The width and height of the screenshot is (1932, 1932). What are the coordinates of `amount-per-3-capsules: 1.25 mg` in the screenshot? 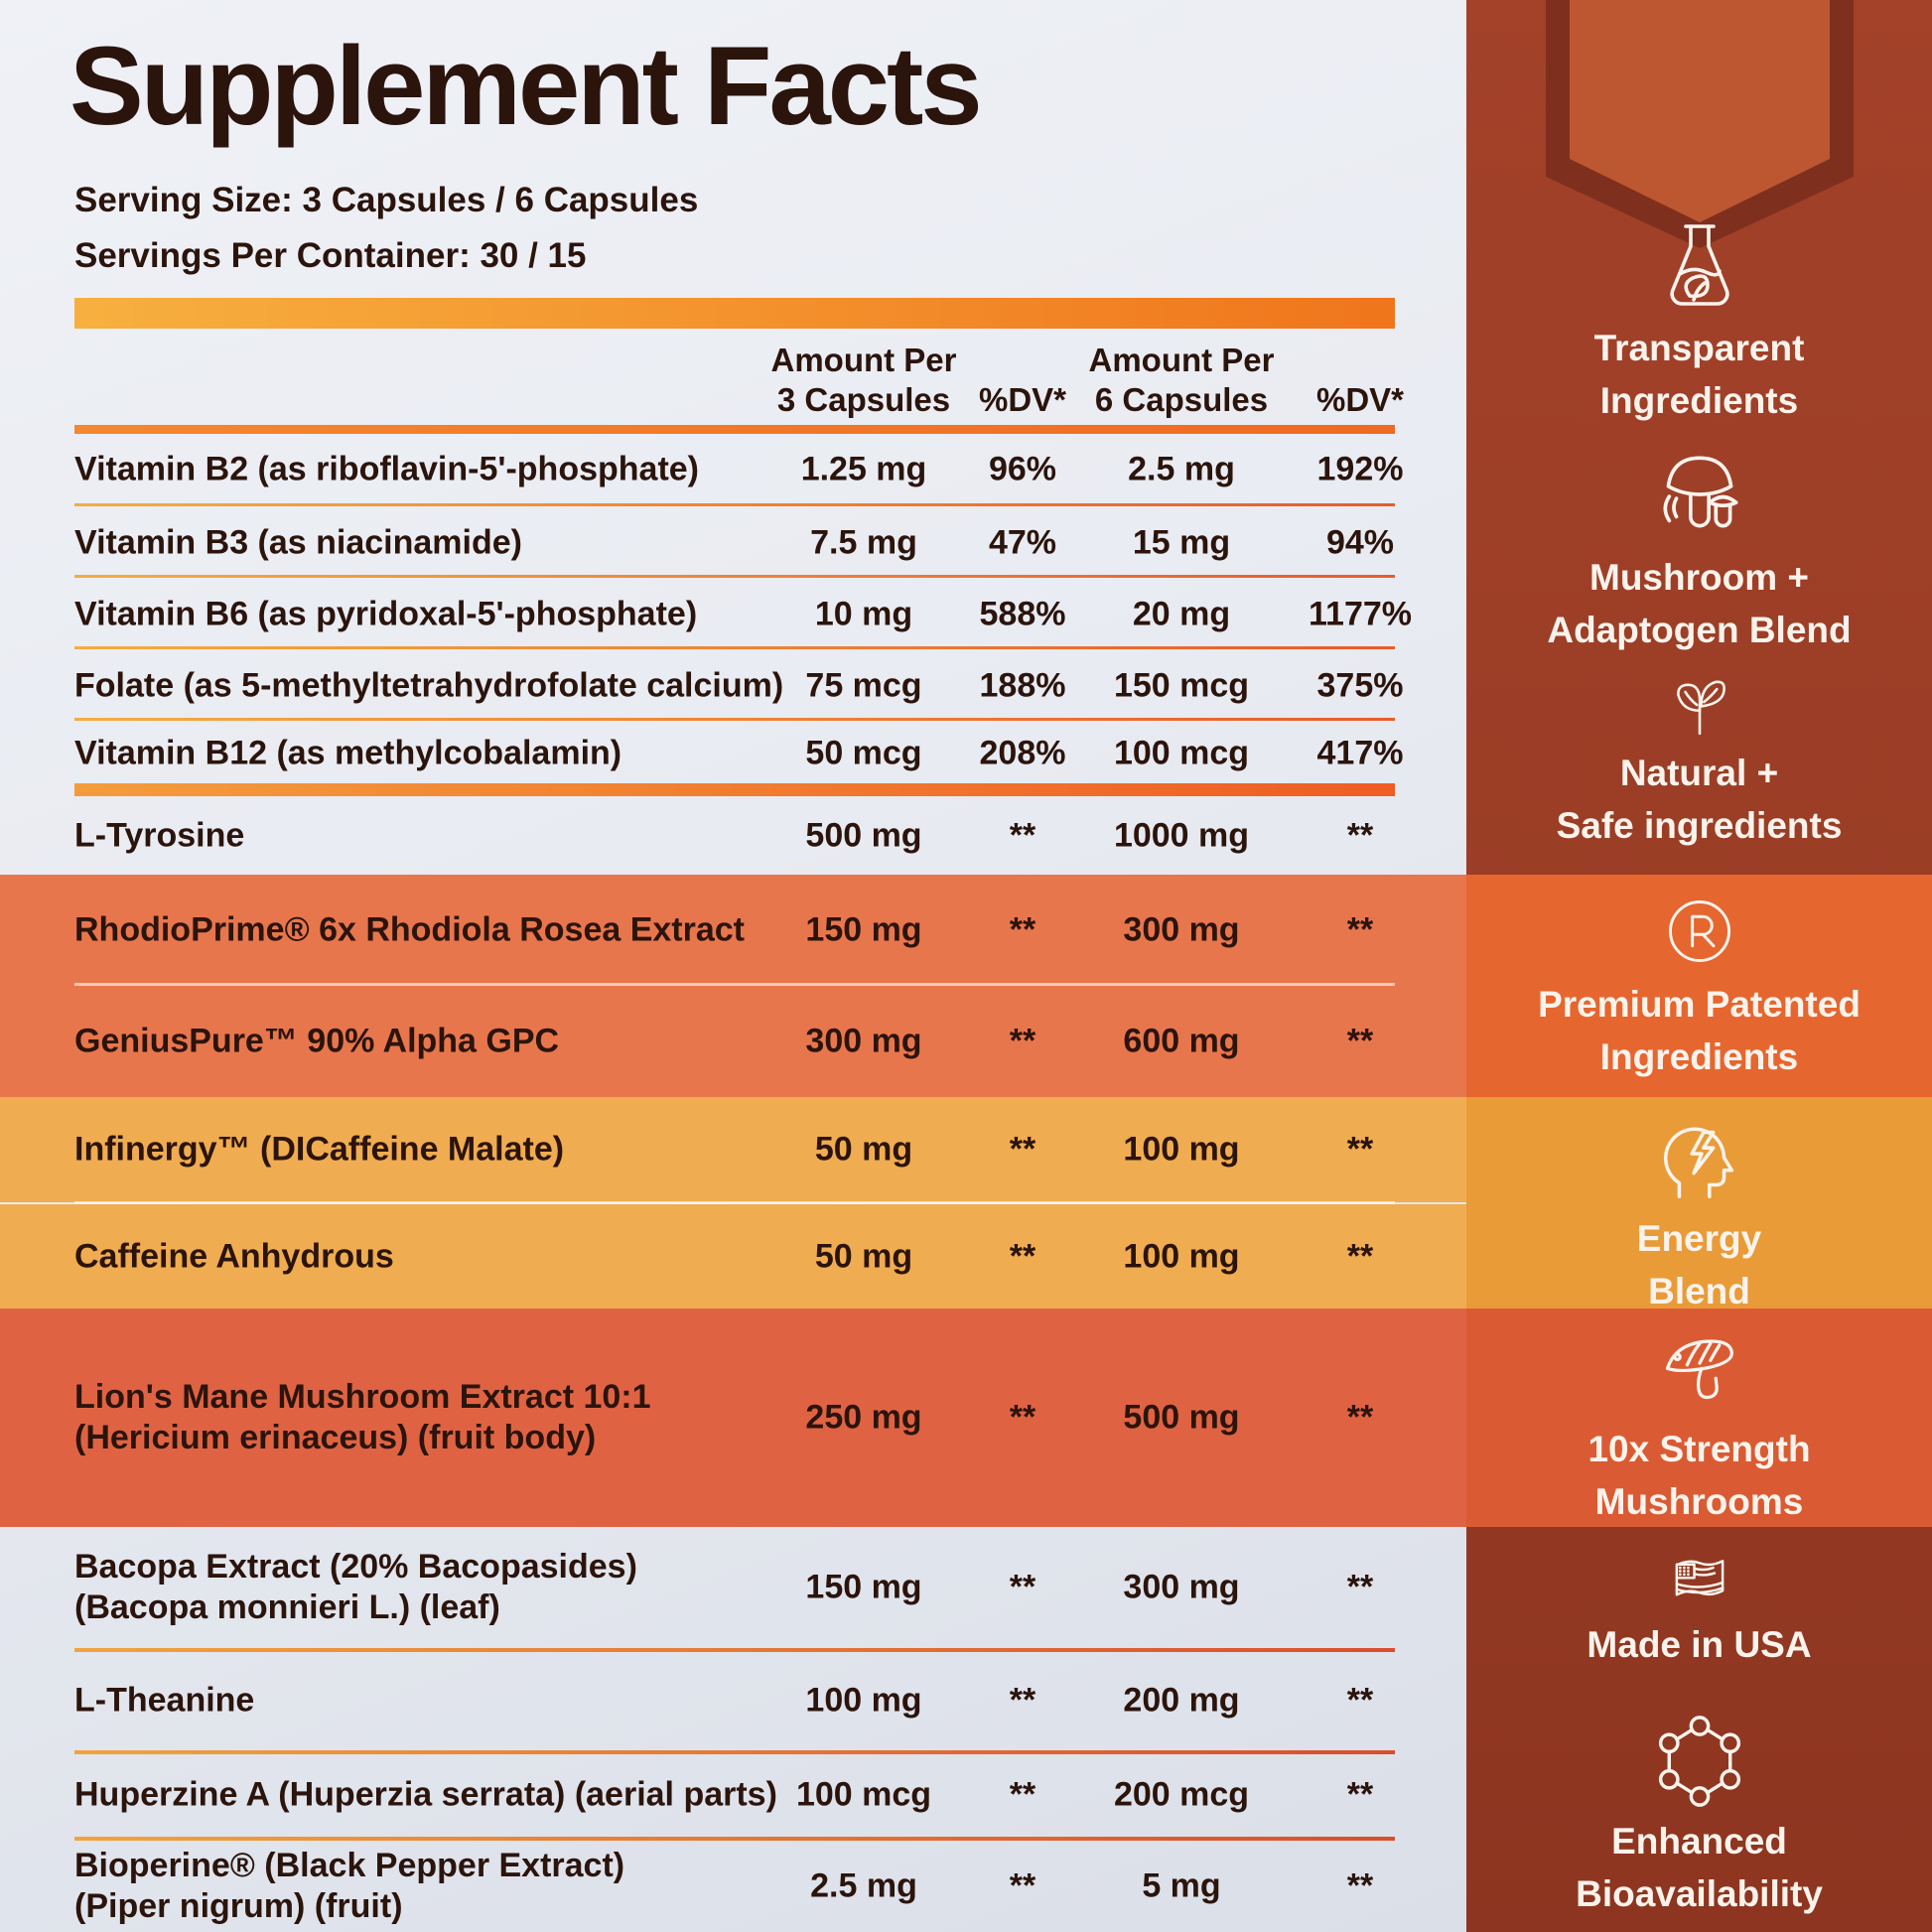 It's located at (864, 469).